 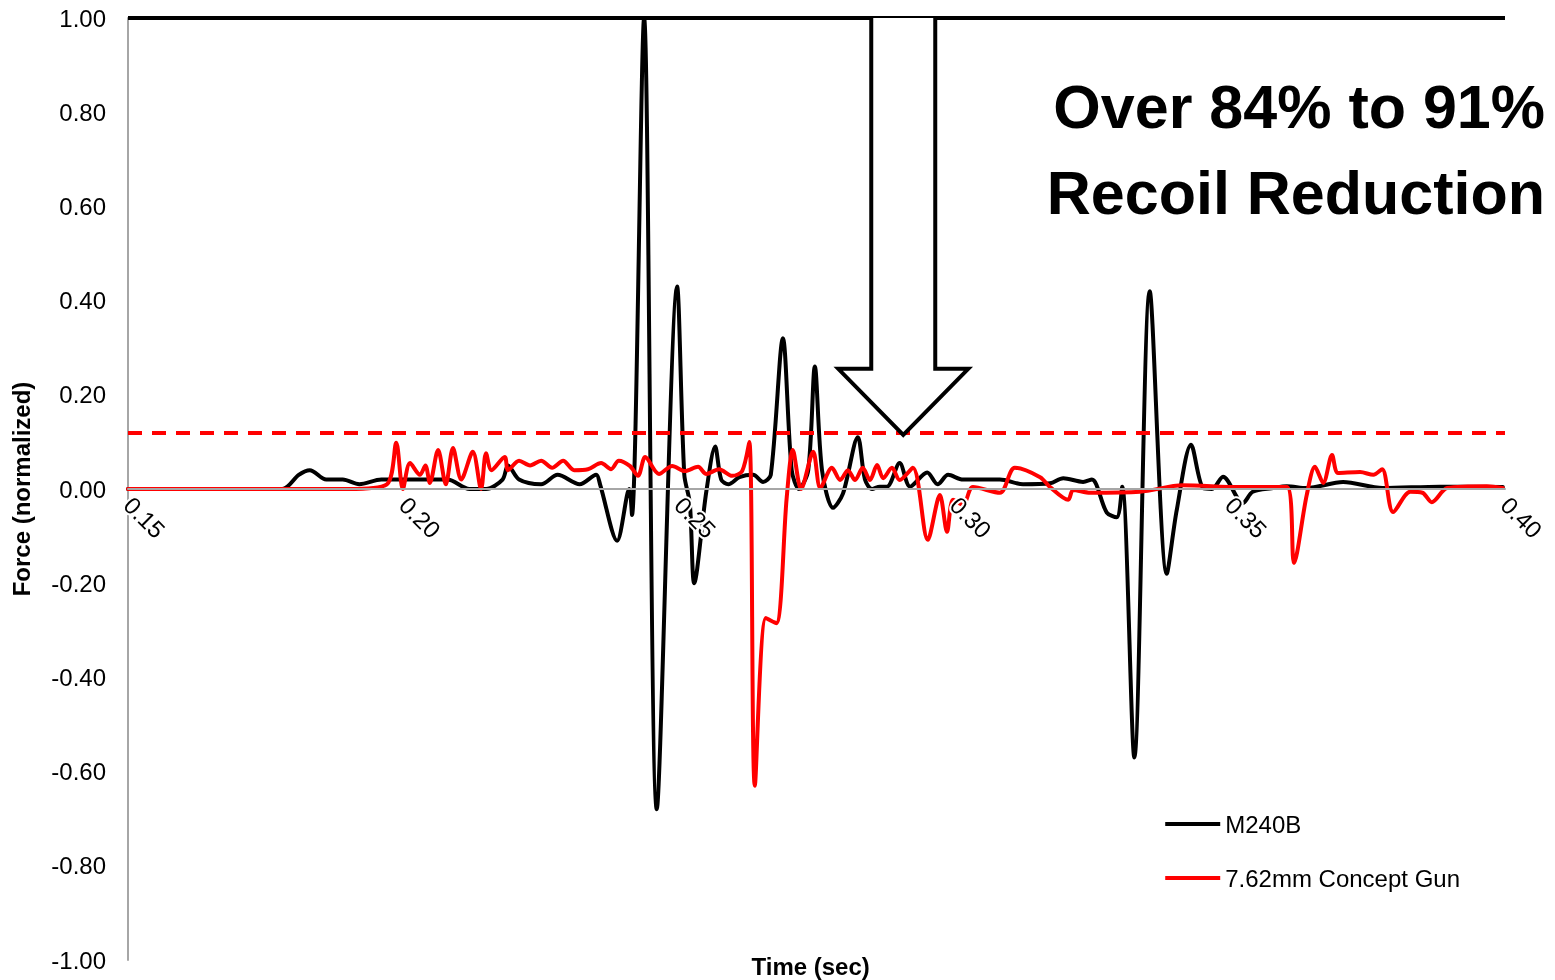 What do you see at coordinates (78, 677) in the screenshot?
I see `y-tick-label: -0.40` at bounding box center [78, 677].